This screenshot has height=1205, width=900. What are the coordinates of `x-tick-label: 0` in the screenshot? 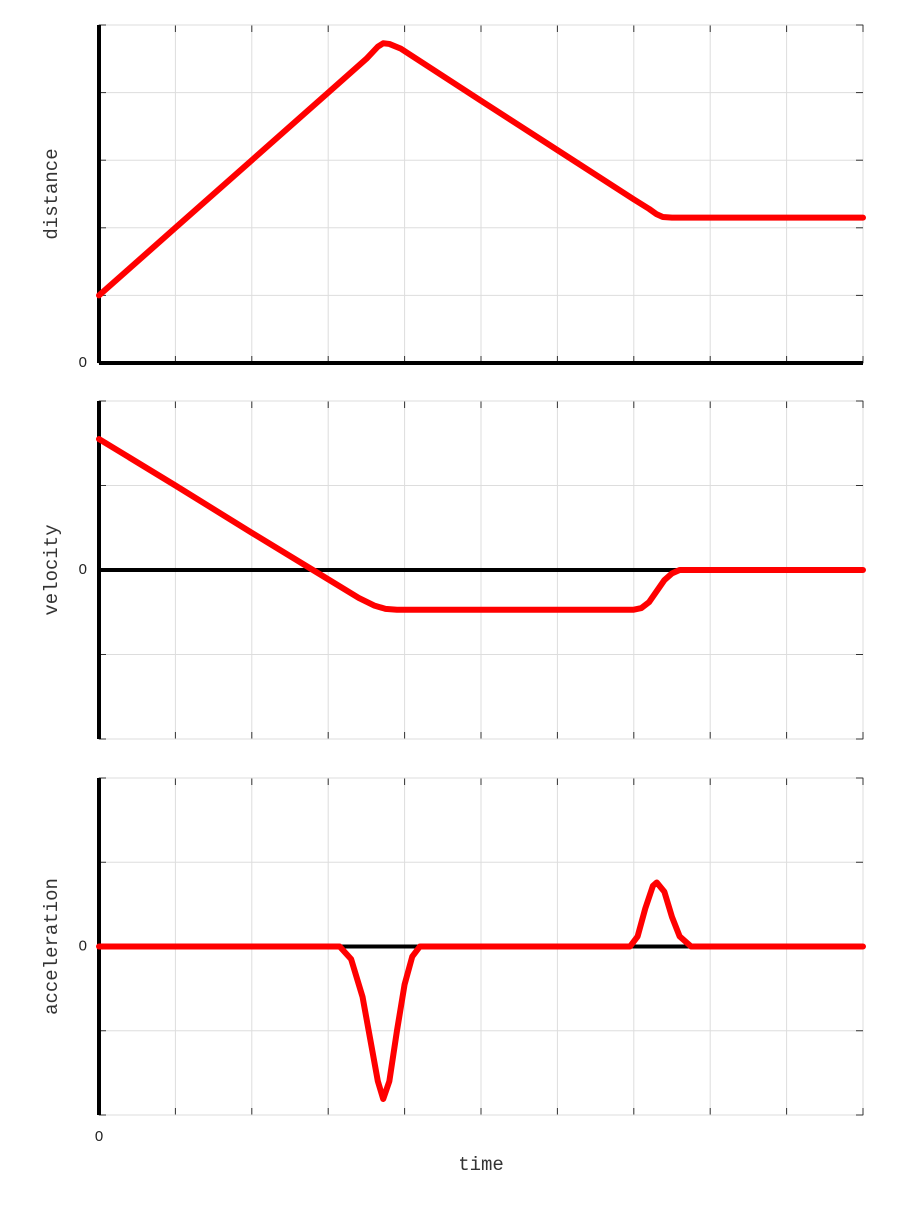 It's located at (99, 1136).